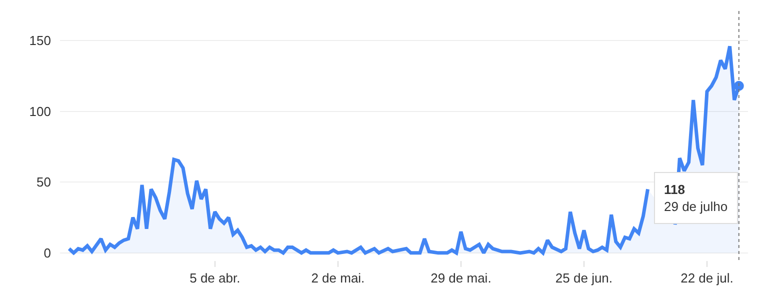  I want to click on x-tick-label: 25 de jun., so click(584, 278).